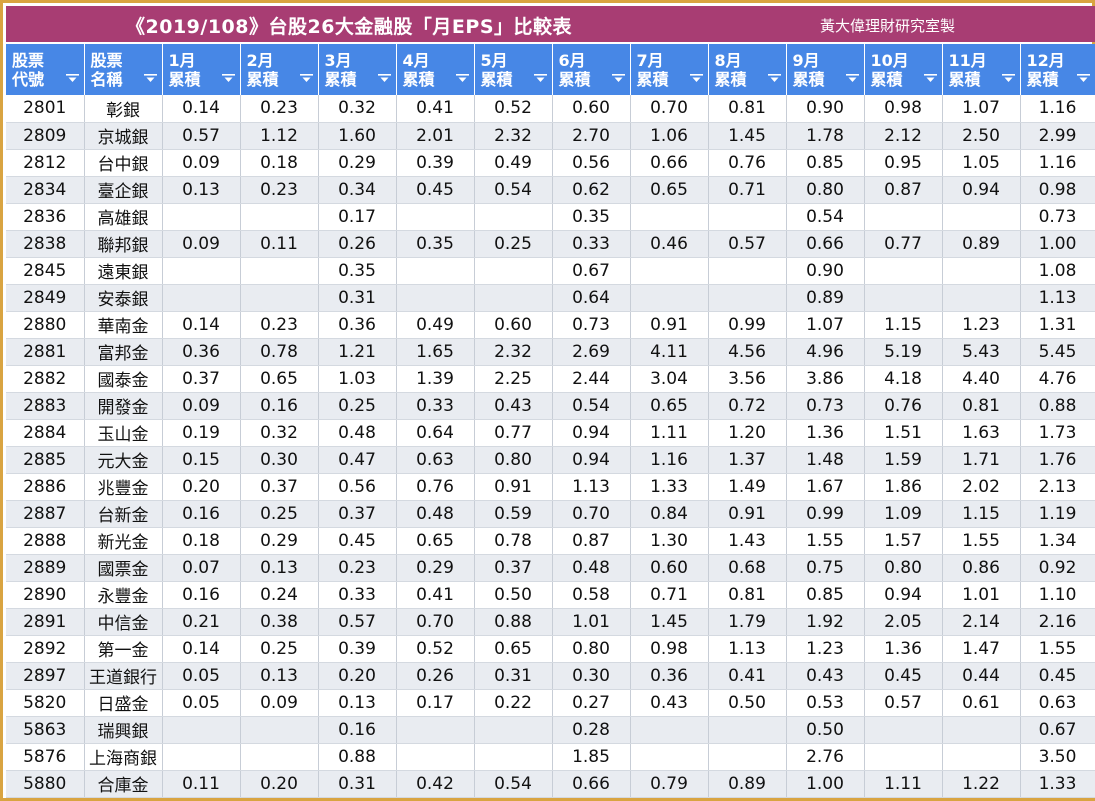 This screenshot has height=801, width=1095. What do you see at coordinates (513, 244) in the screenshot?
I see `eps-cell-may: 0.25` at bounding box center [513, 244].